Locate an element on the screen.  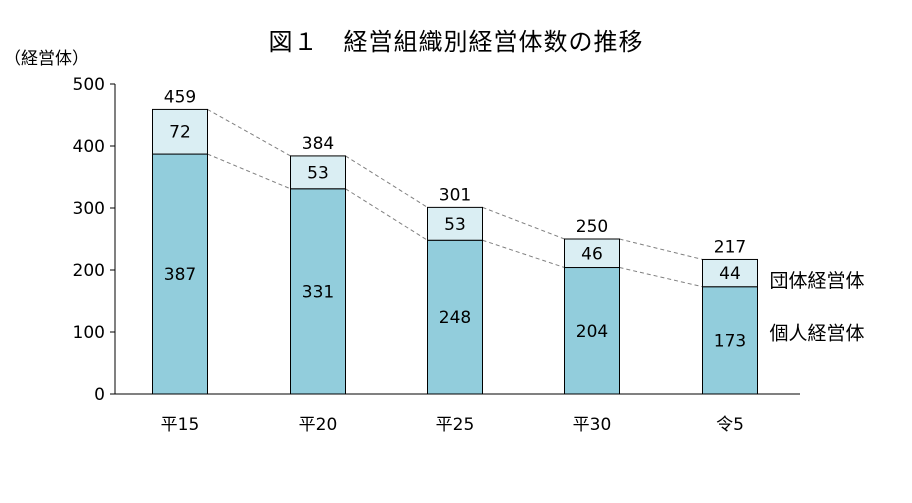
y-axis-tick-label: 200 is located at coordinates (89, 271).